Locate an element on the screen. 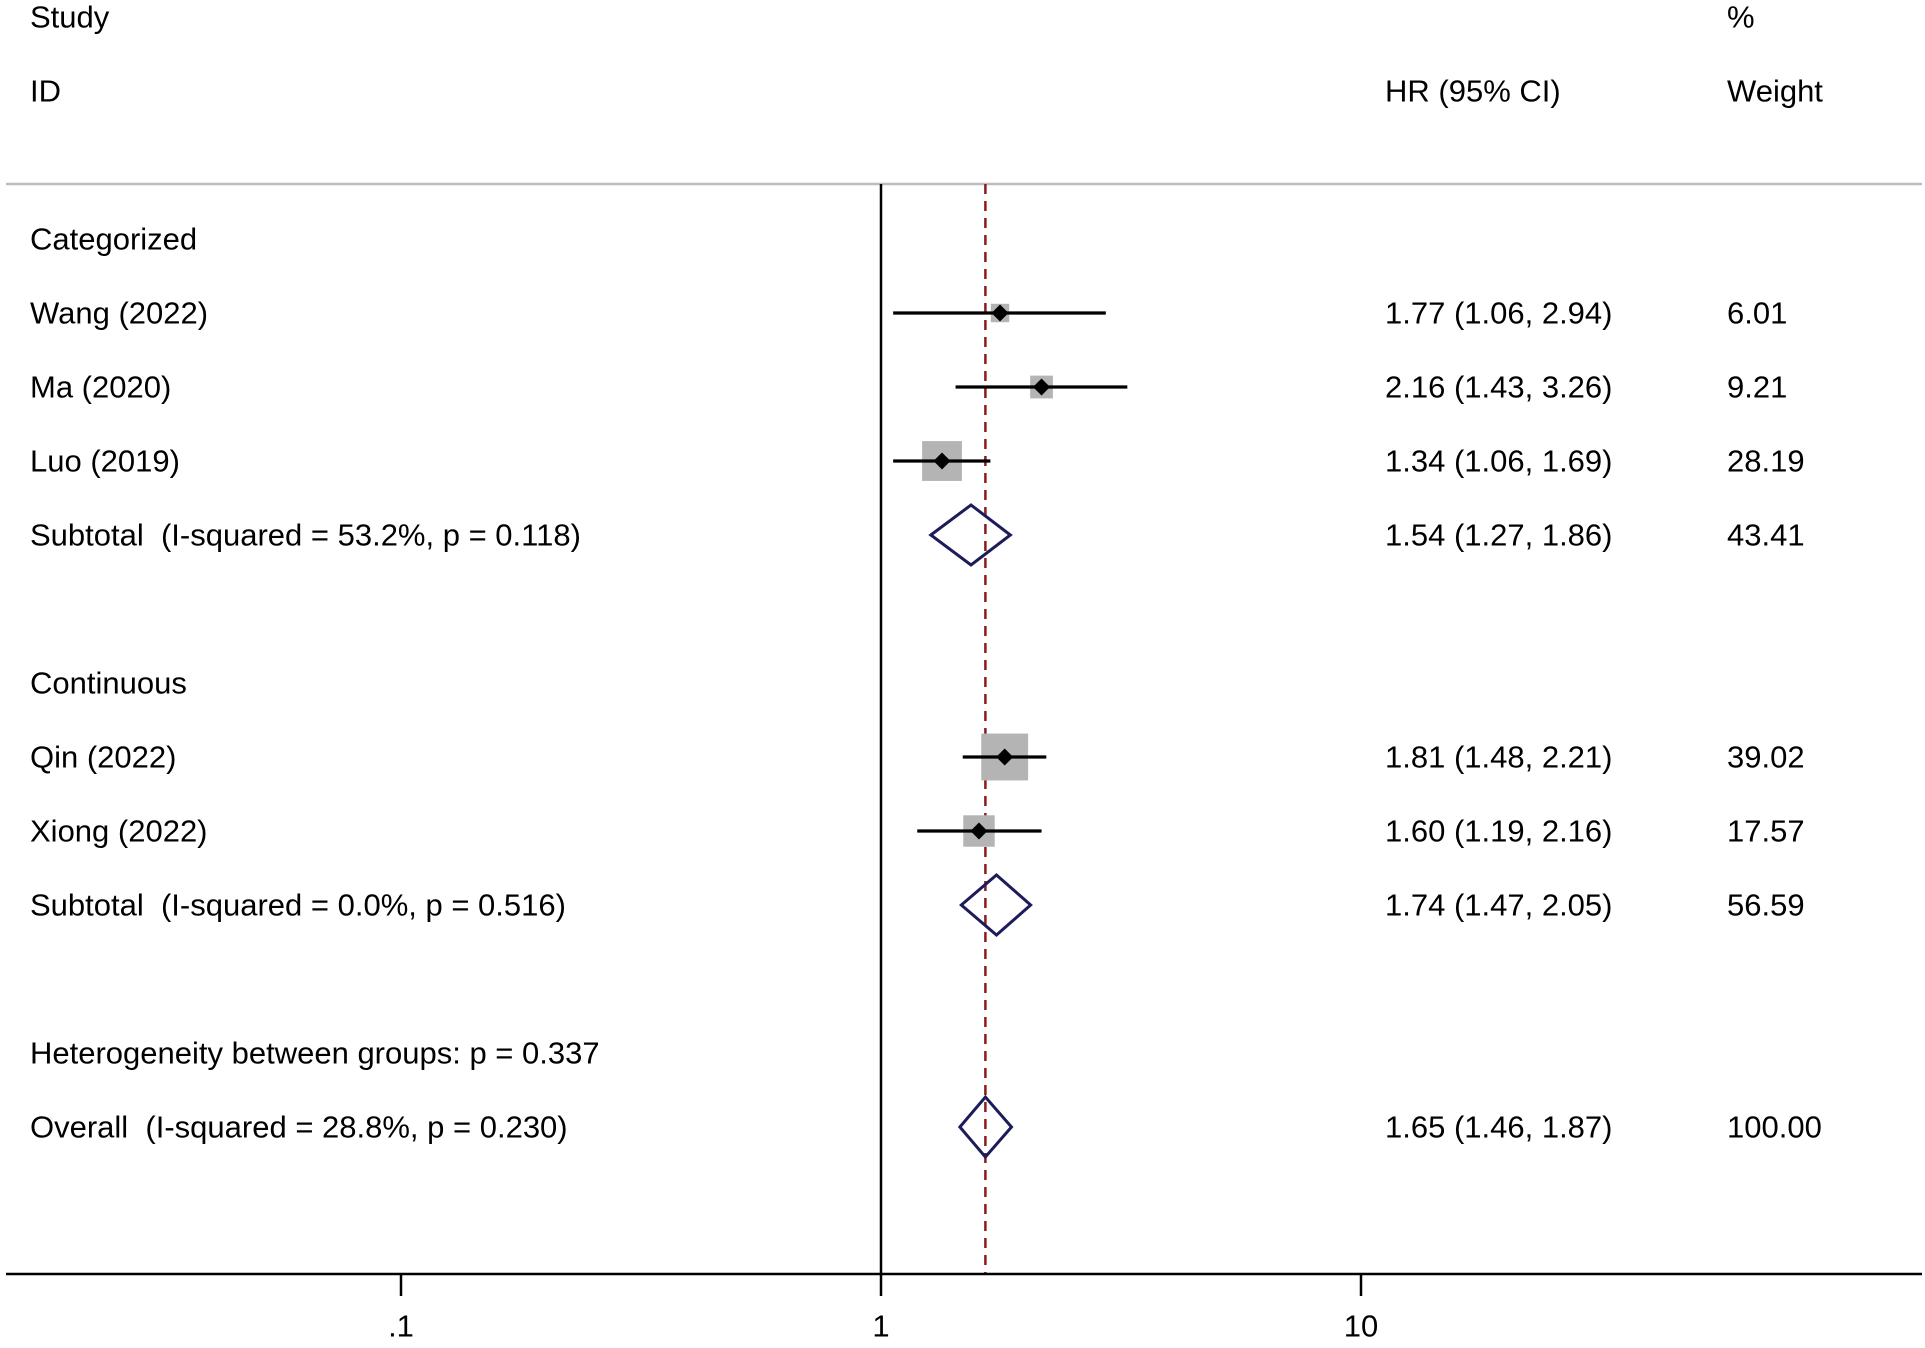 Image resolution: width=1925 pixels, height=1348 pixels. weight-text: 39.02 is located at coordinates (1766, 757).